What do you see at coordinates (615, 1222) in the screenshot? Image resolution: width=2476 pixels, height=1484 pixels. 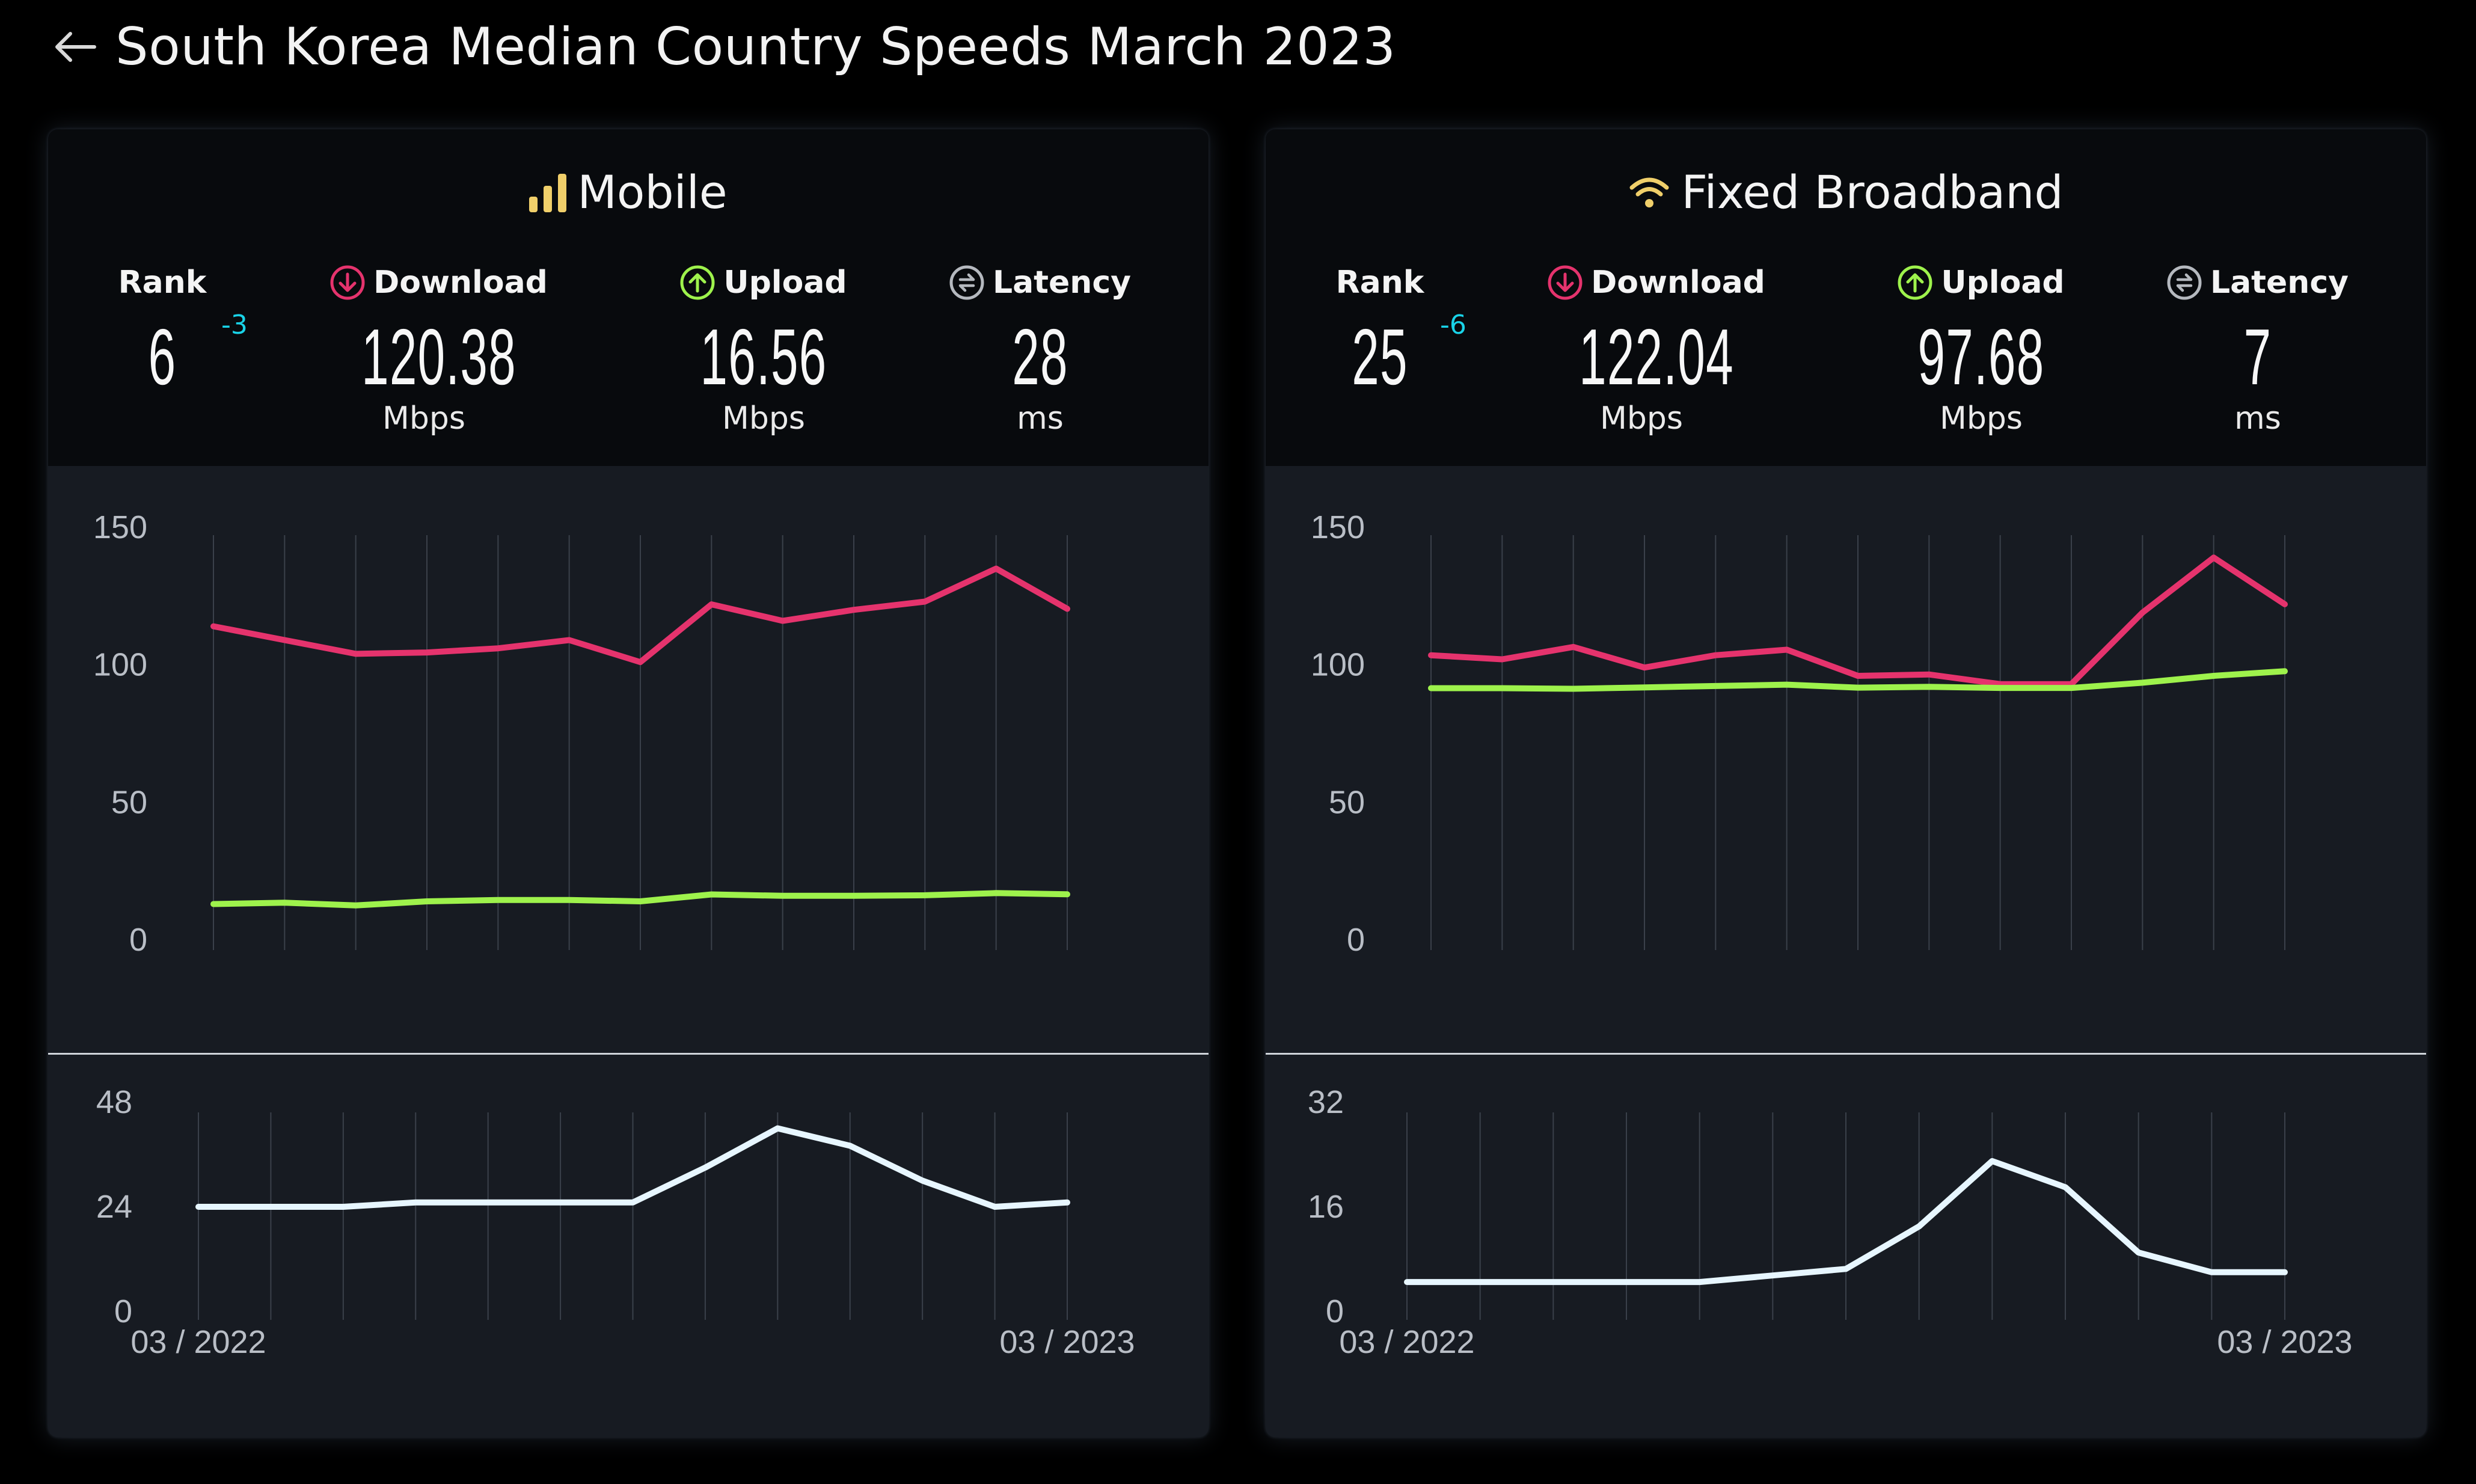 I see `mobile-latency-chart: 48 24 003 / 2022 03 / 2023` at bounding box center [615, 1222].